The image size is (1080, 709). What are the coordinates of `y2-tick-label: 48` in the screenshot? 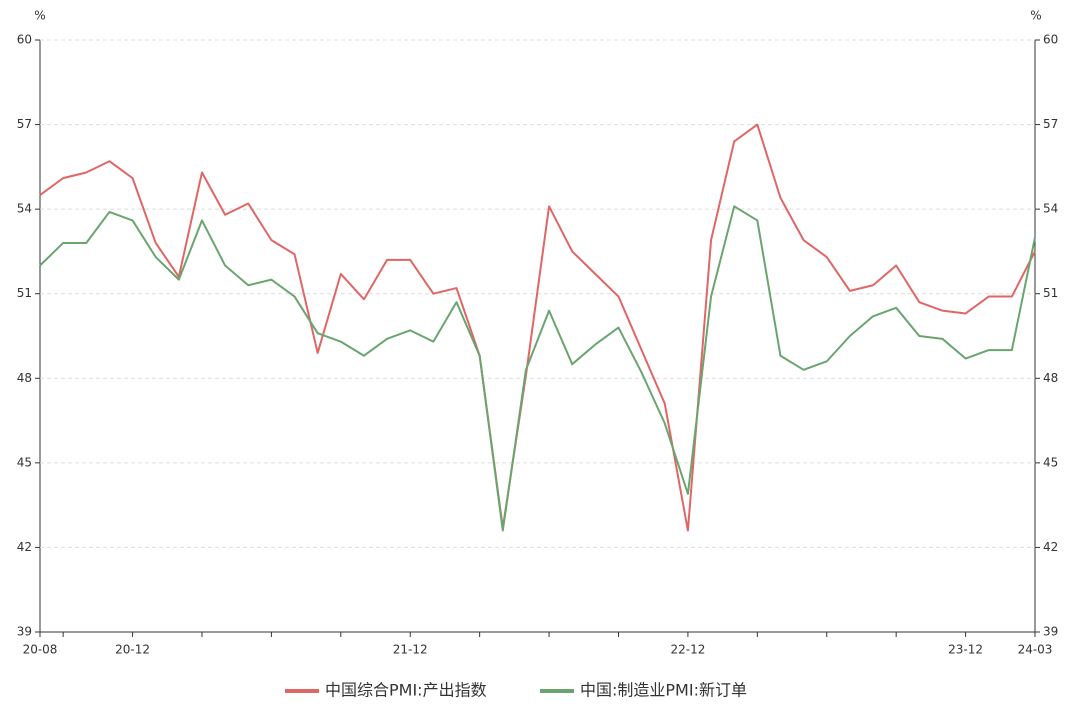 It's located at (1050, 378).